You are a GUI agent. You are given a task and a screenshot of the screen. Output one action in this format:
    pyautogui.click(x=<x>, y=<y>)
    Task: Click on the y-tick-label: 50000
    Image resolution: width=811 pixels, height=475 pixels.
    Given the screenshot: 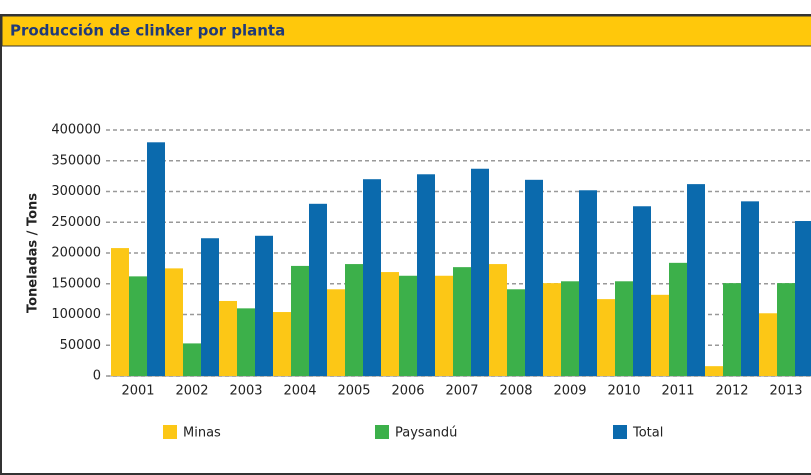 What is the action you would take?
    pyautogui.click(x=80, y=345)
    